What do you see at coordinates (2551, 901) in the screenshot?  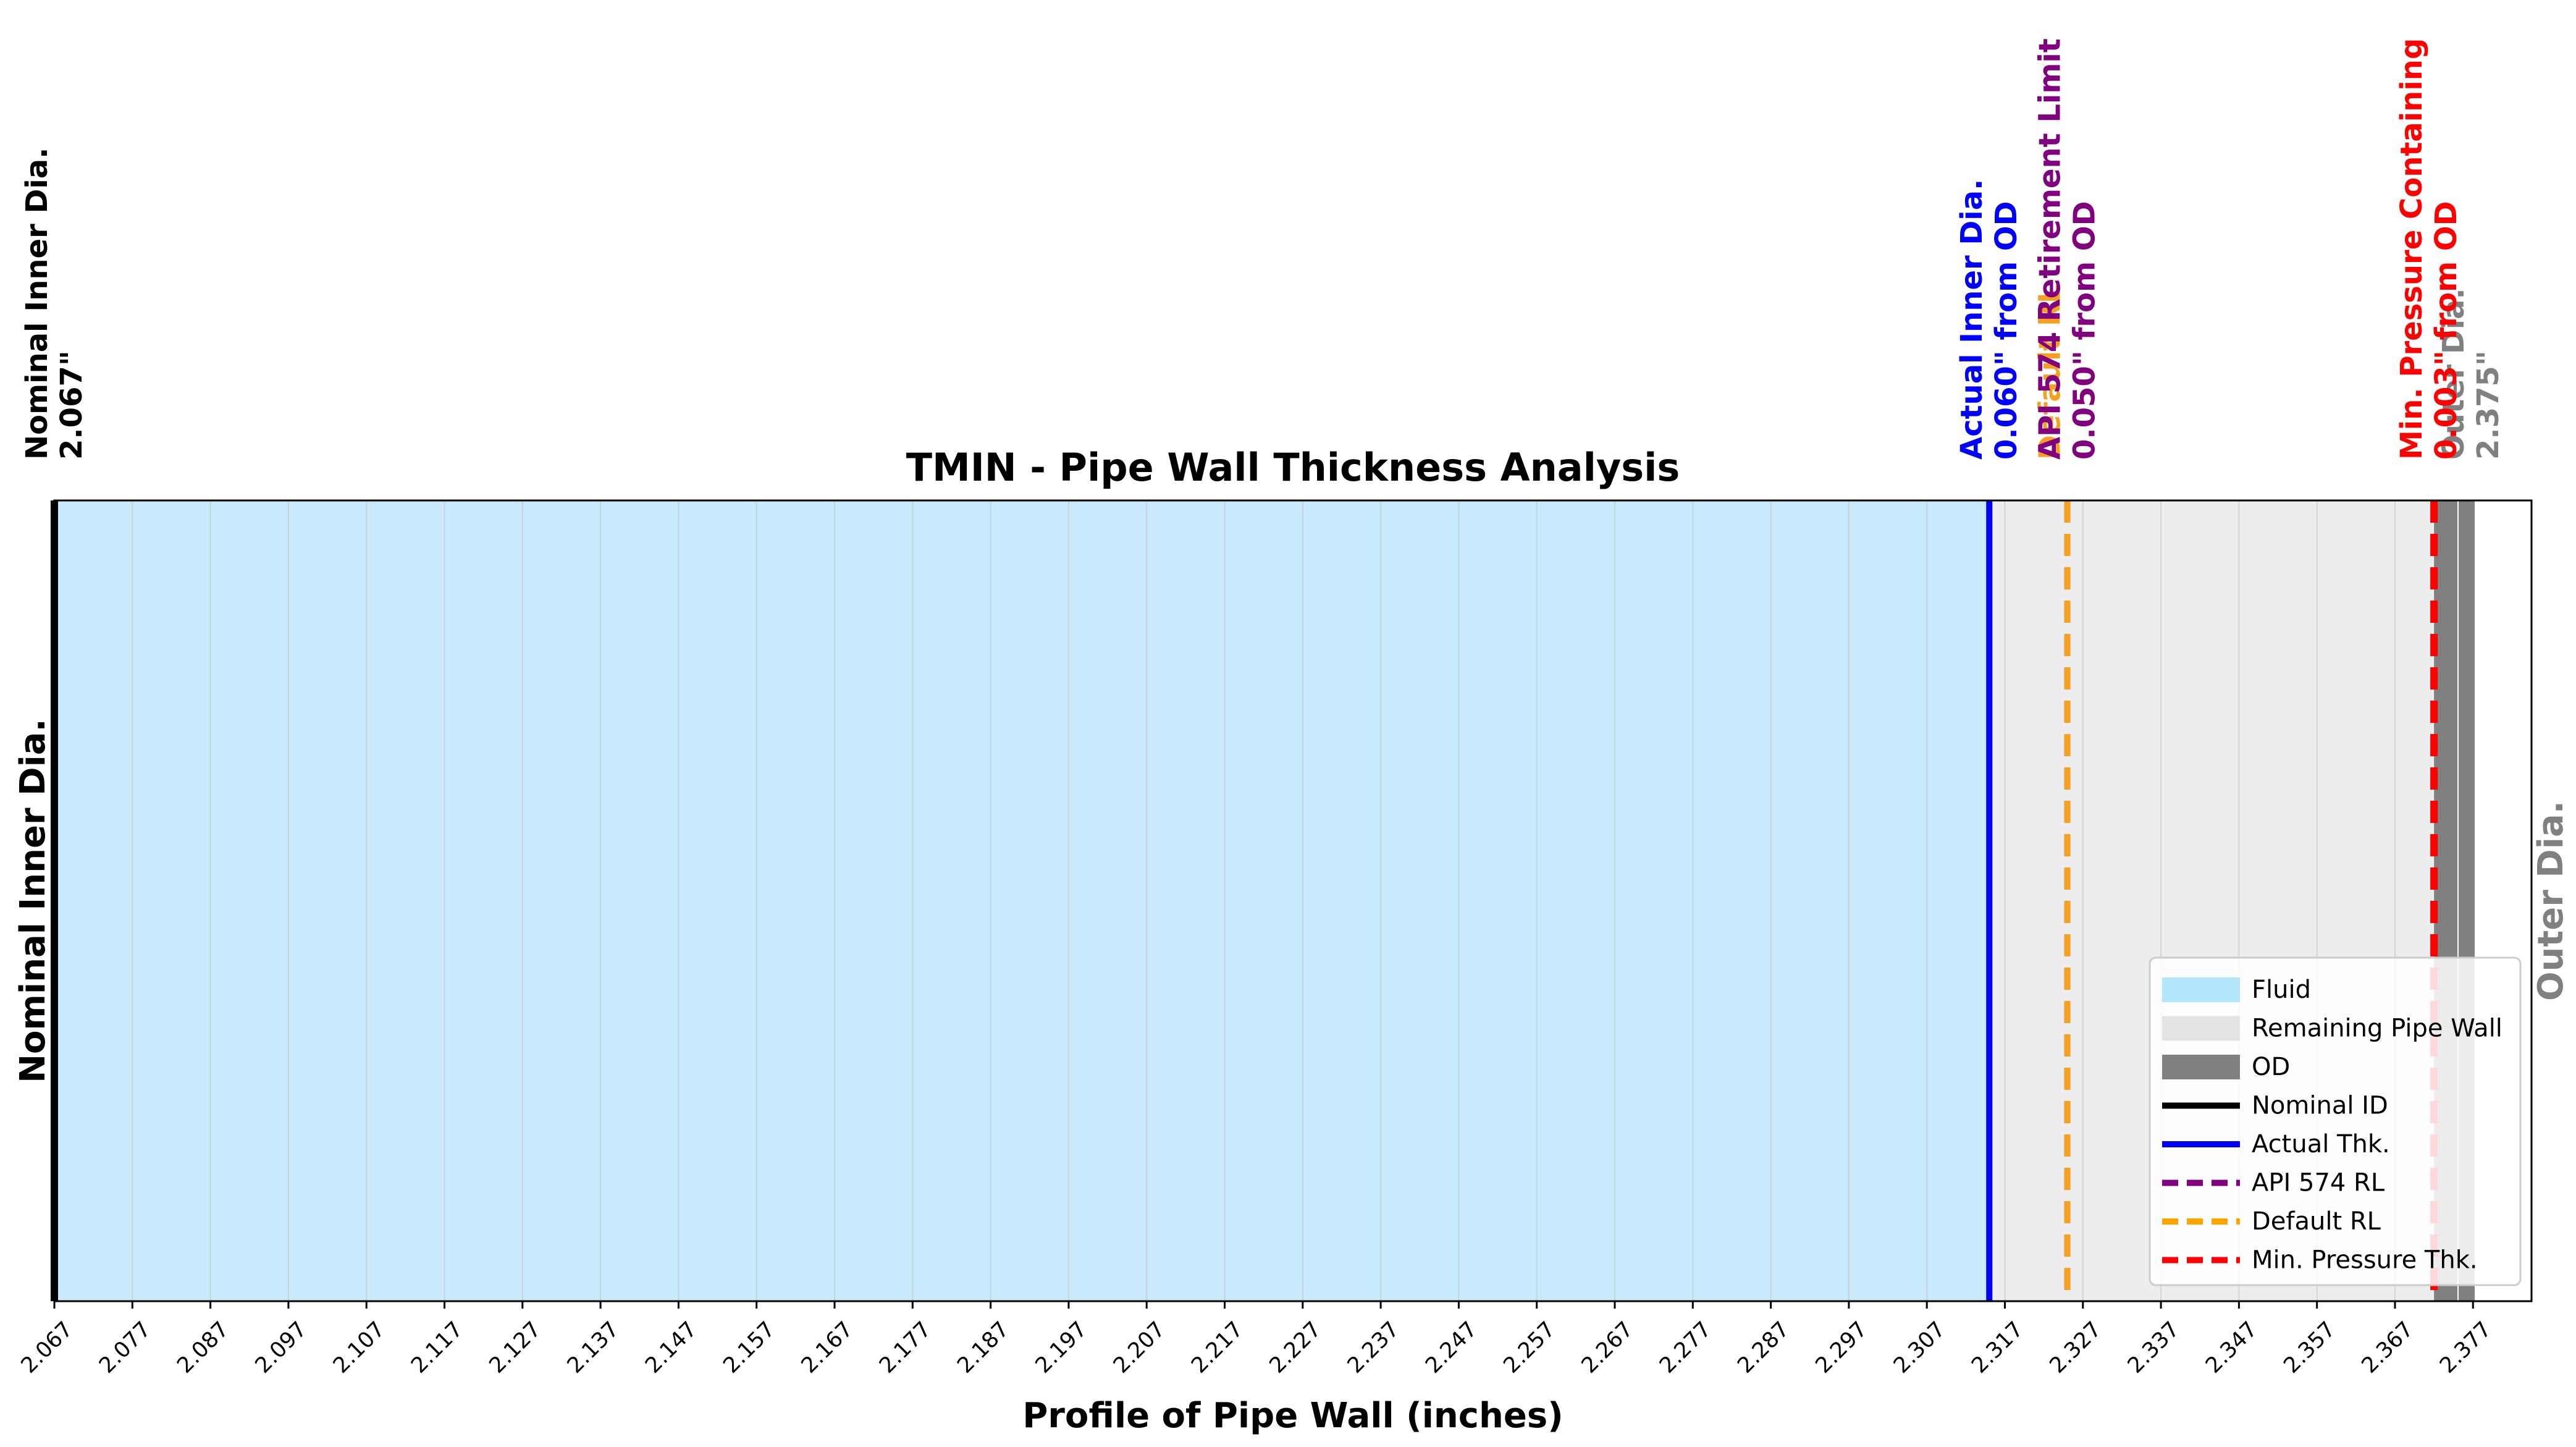 I see `y-axis-label-right: Outer Dia.` at bounding box center [2551, 901].